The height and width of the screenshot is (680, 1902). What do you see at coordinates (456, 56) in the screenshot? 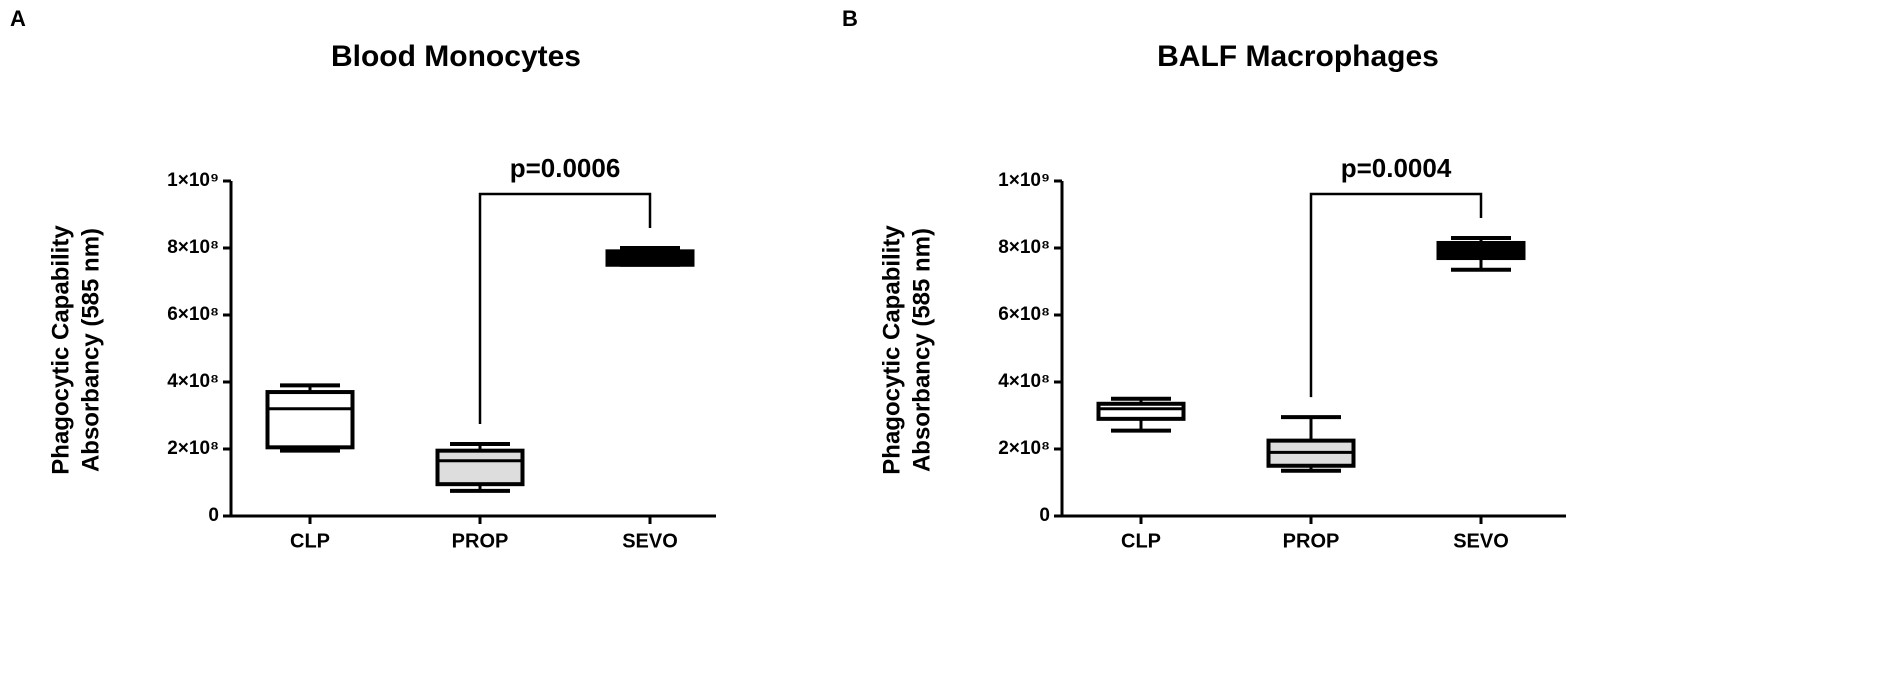
I see `chart-title: Blood Monocytes` at bounding box center [456, 56].